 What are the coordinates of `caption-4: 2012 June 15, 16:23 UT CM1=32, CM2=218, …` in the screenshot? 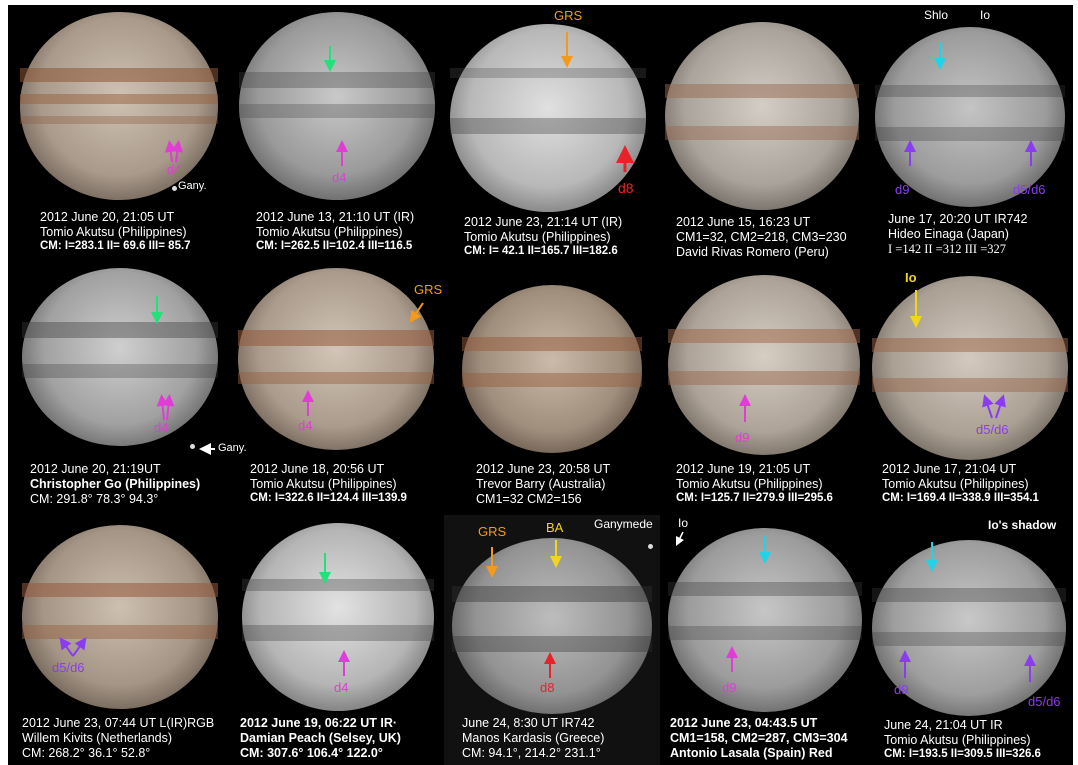 It's located at (761, 237).